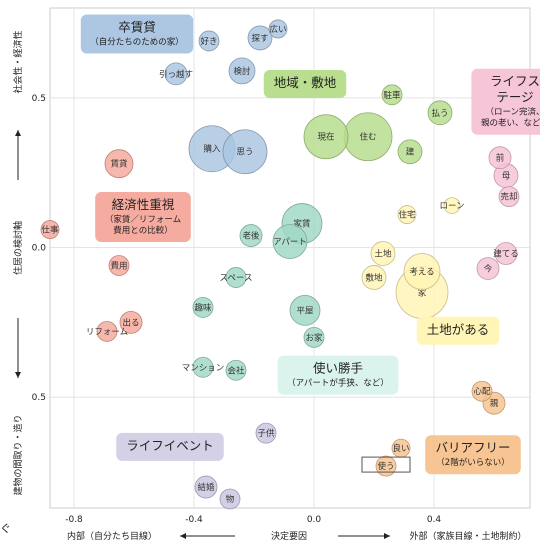 The height and width of the screenshot is (543, 540). What do you see at coordinates (506, 177) in the screenshot?
I see `bubble-label: 母` at bounding box center [506, 177].